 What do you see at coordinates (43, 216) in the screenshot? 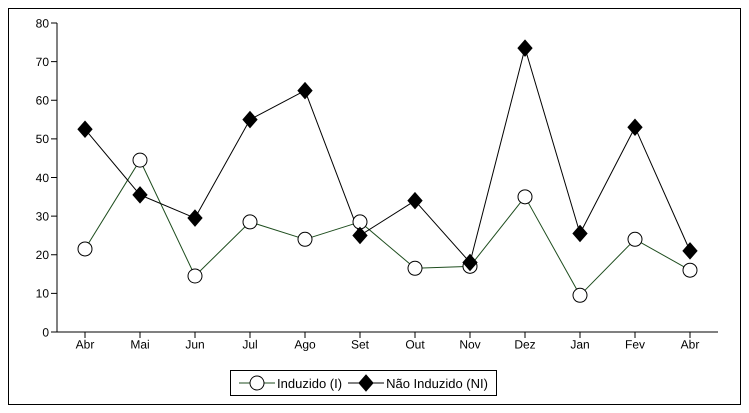
I see `y-tick-label: 30` at bounding box center [43, 216].